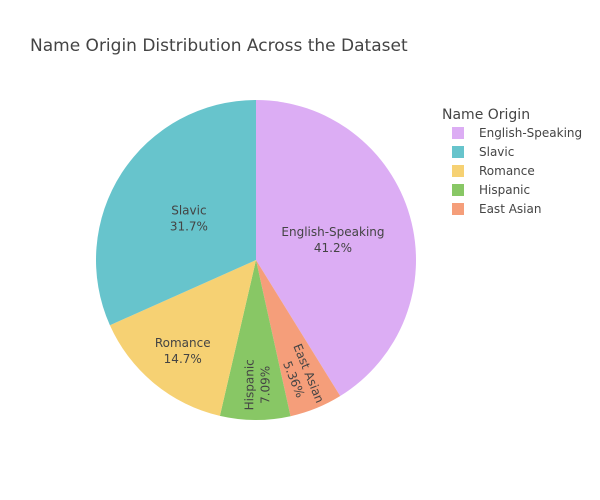  What do you see at coordinates (333, 248) in the screenshot?
I see `slice-percent: 41.2%` at bounding box center [333, 248].